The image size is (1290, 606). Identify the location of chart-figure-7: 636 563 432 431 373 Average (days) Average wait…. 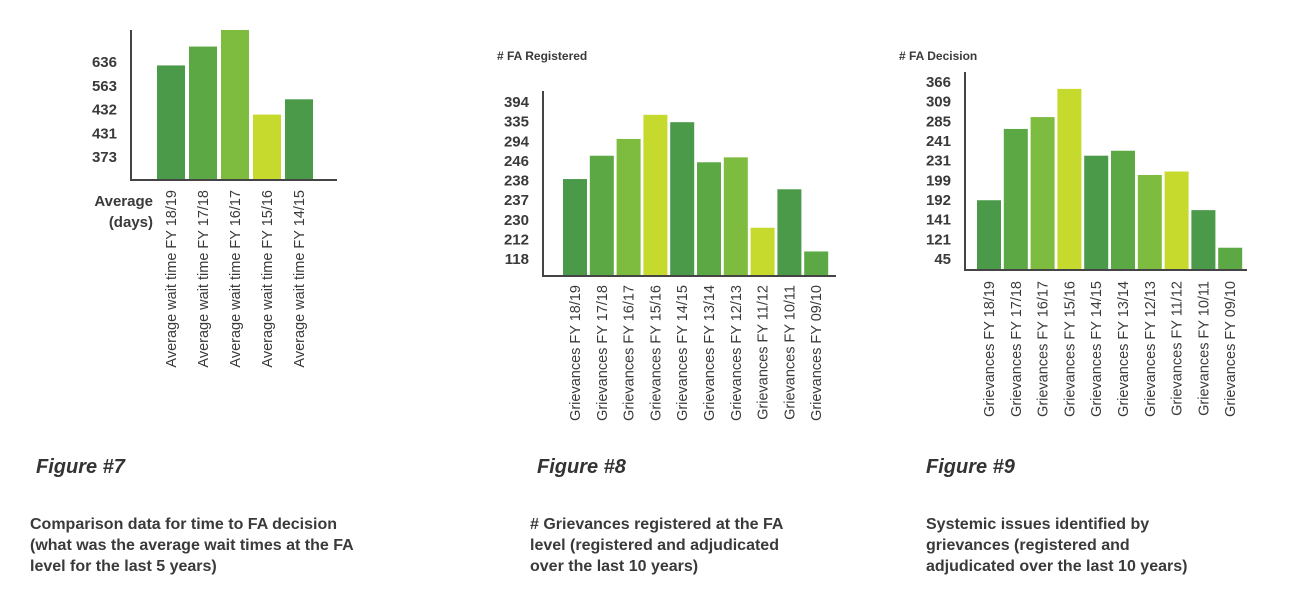
(214, 199).